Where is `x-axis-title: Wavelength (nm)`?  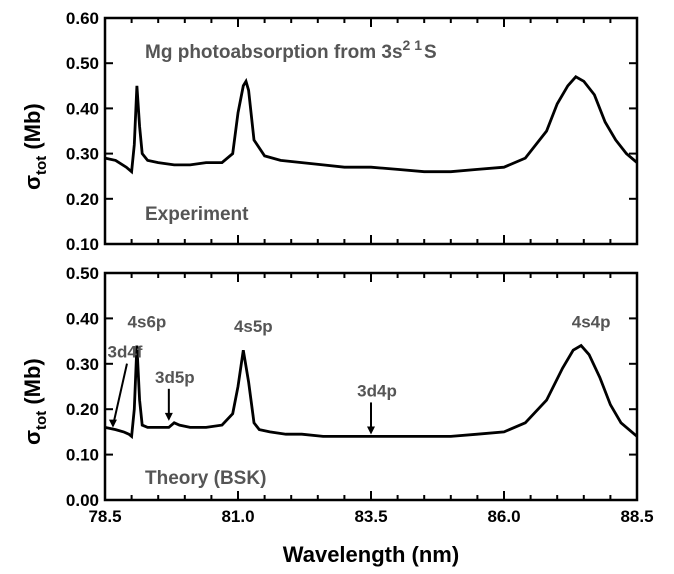 x-axis-title: Wavelength (nm) is located at coordinates (371, 554).